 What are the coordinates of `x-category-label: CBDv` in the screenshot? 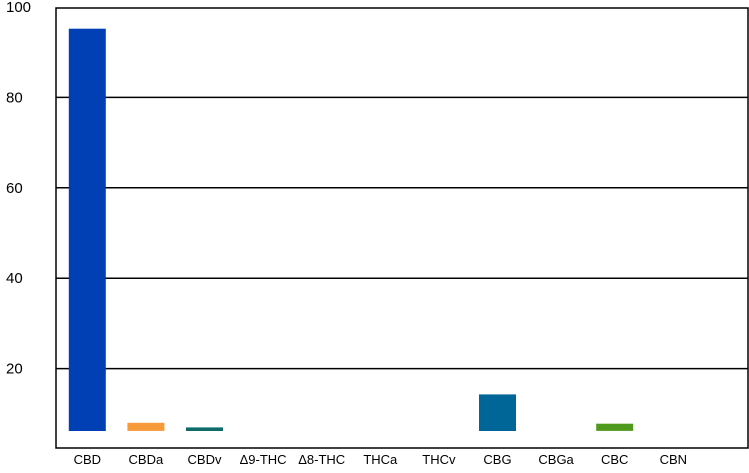 It's located at (205, 459).